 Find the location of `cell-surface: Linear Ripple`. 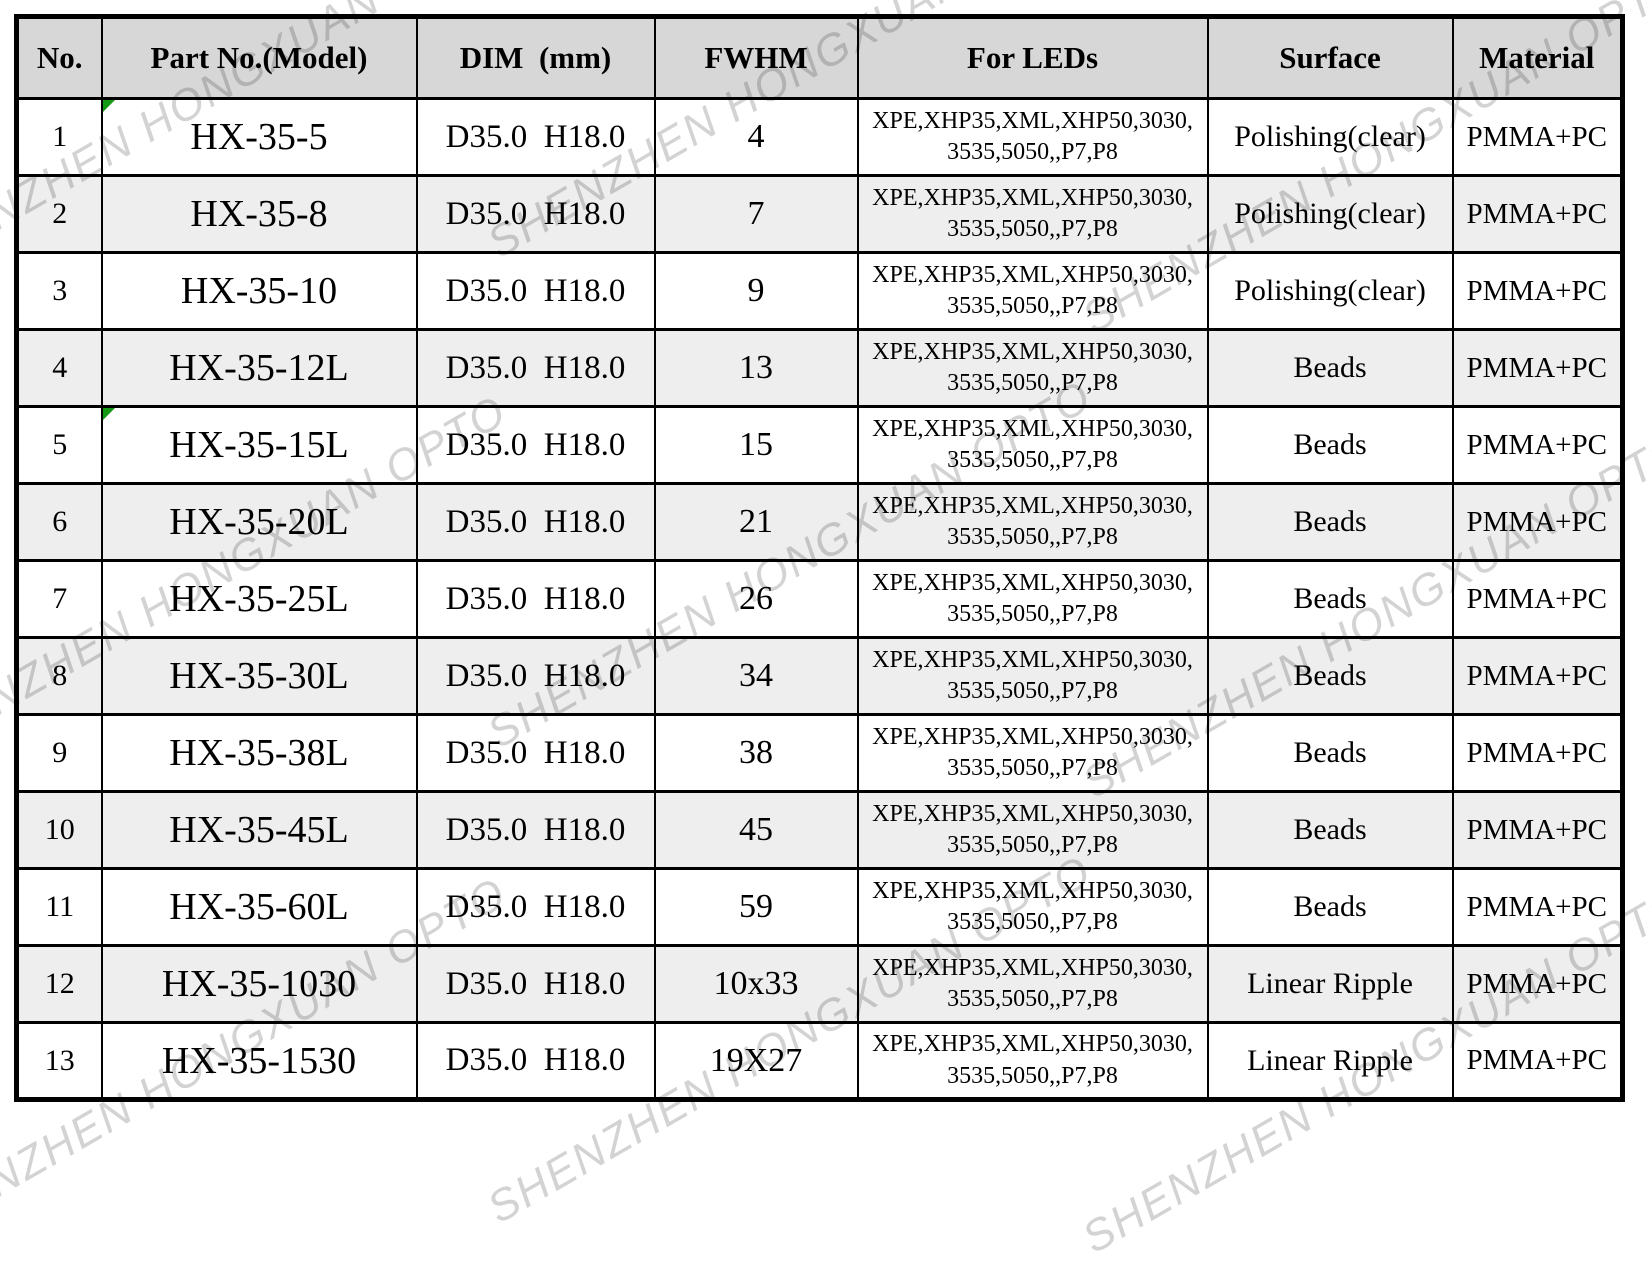

cell-surface: Linear Ripple is located at coordinates (1330, 1061).